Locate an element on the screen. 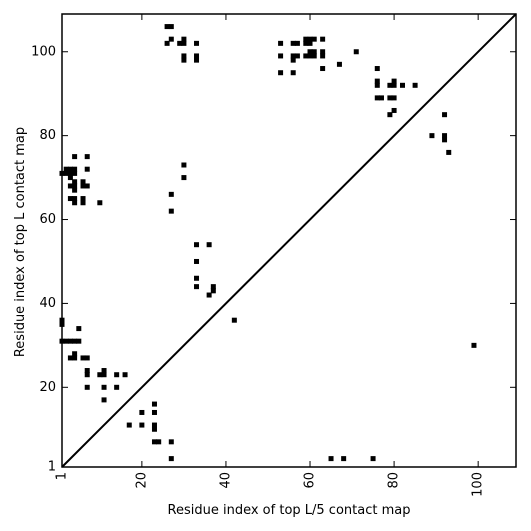  y-tick-label: 1 is located at coordinates (52, 467).